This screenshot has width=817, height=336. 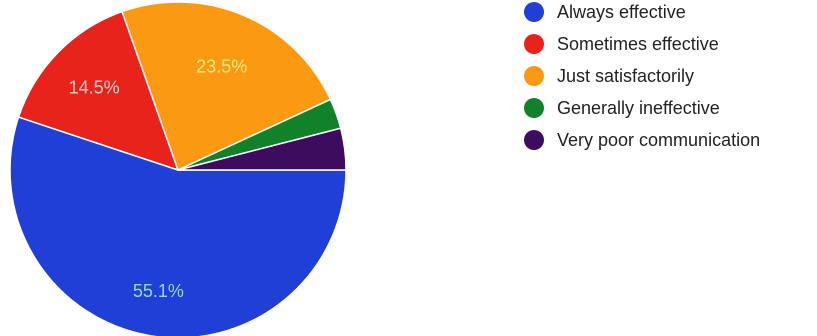 I want to click on legend-label-very-poor-communication: Very poor communication, so click(x=659, y=140).